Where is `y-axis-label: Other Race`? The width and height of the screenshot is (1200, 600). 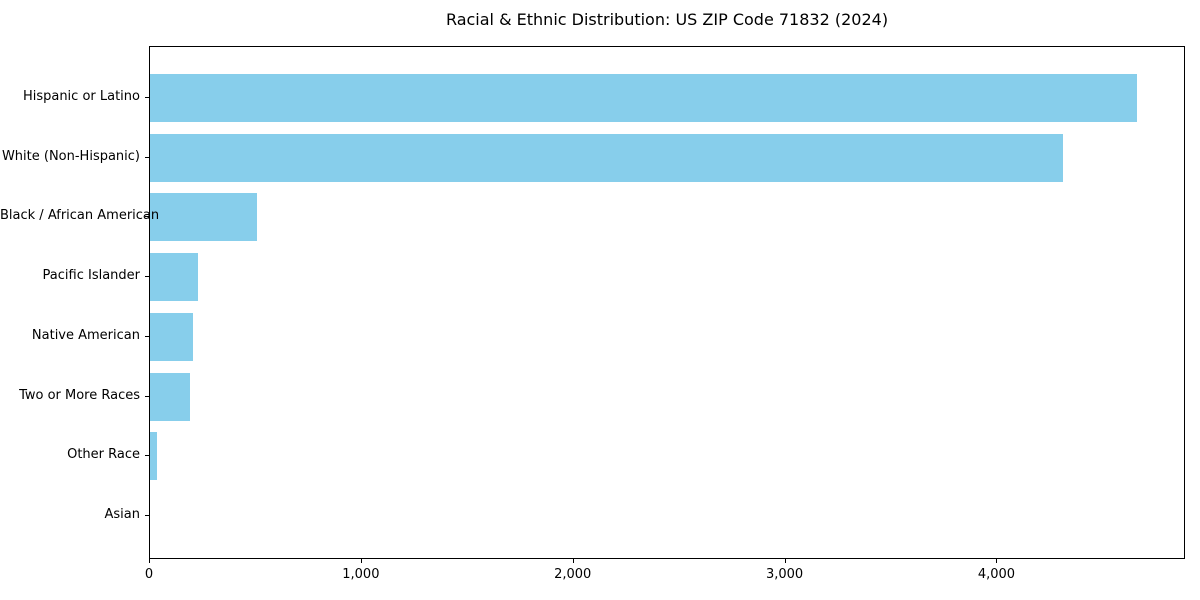 y-axis-label: Other Race is located at coordinates (103, 455).